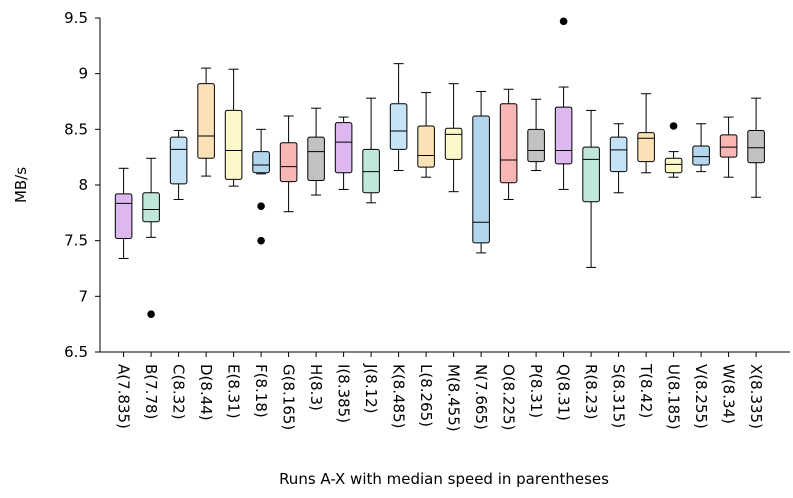 This screenshot has height=498, width=793. I want to click on x-tick-label: N(7.665), so click(481, 397).